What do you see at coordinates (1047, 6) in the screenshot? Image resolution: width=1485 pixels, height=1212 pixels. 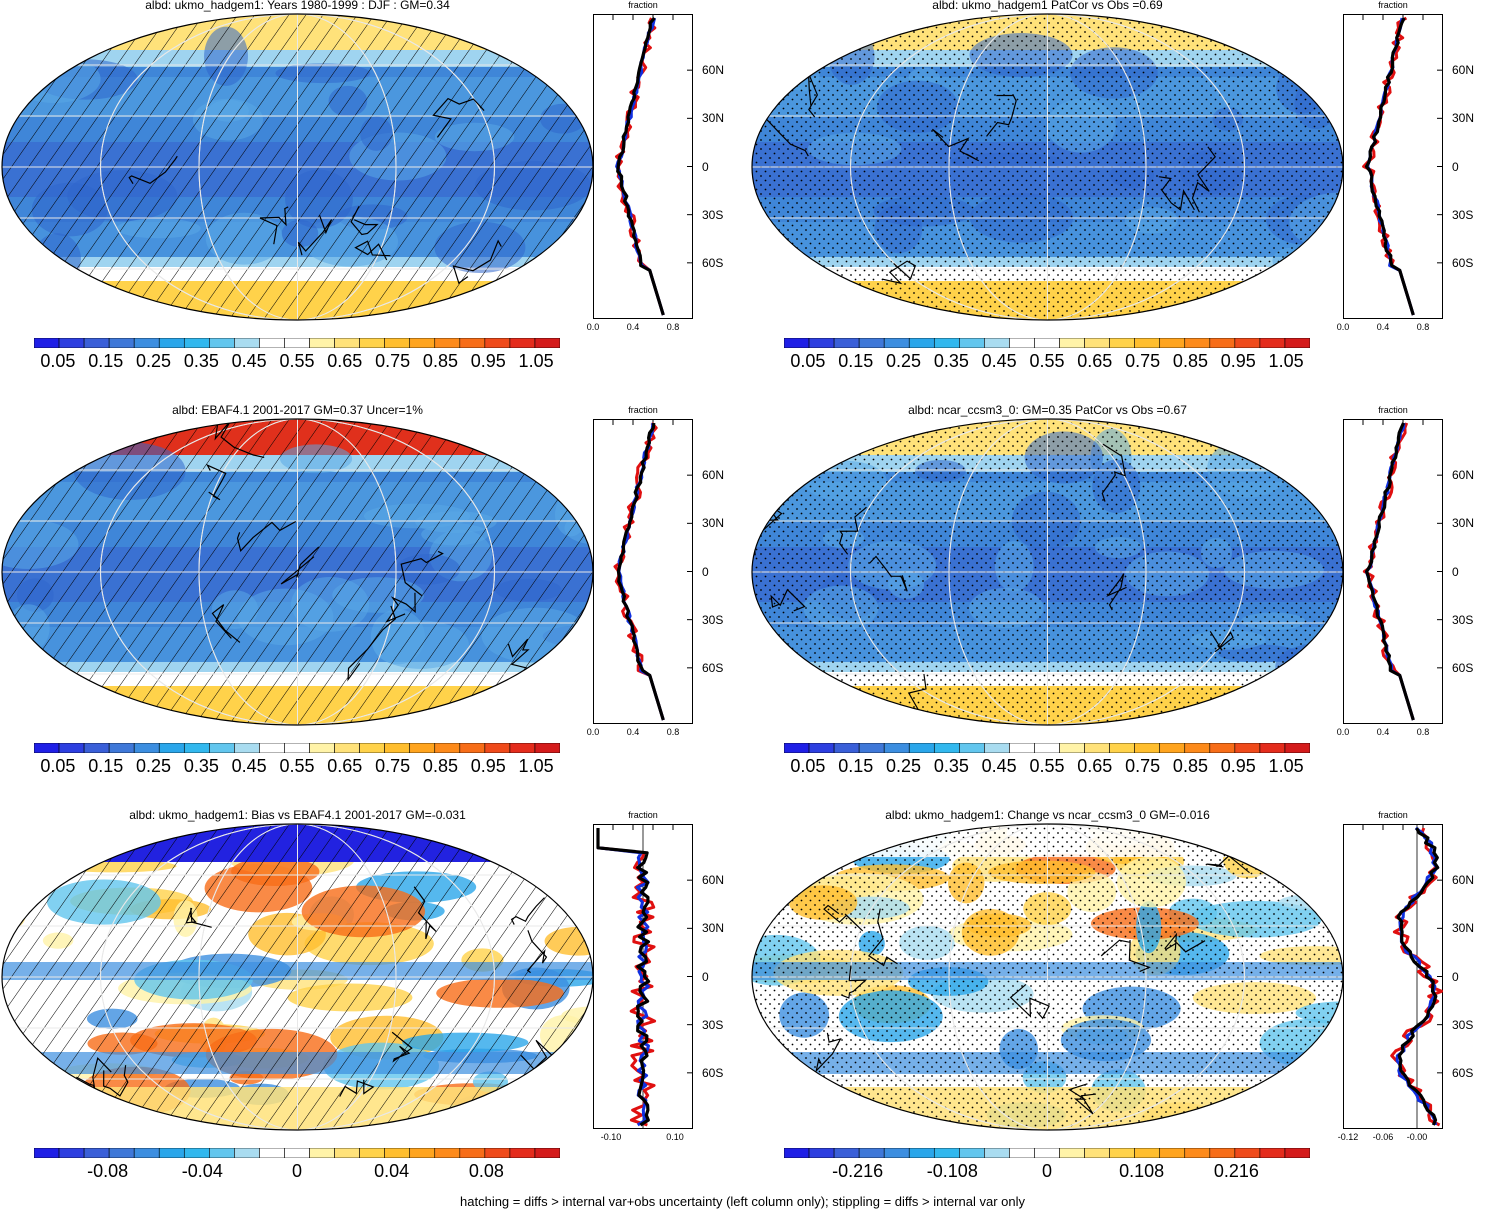 I see `panel-title: albd: ukmo_hadgem1 PatCor vs Obs =0.69` at bounding box center [1047, 6].